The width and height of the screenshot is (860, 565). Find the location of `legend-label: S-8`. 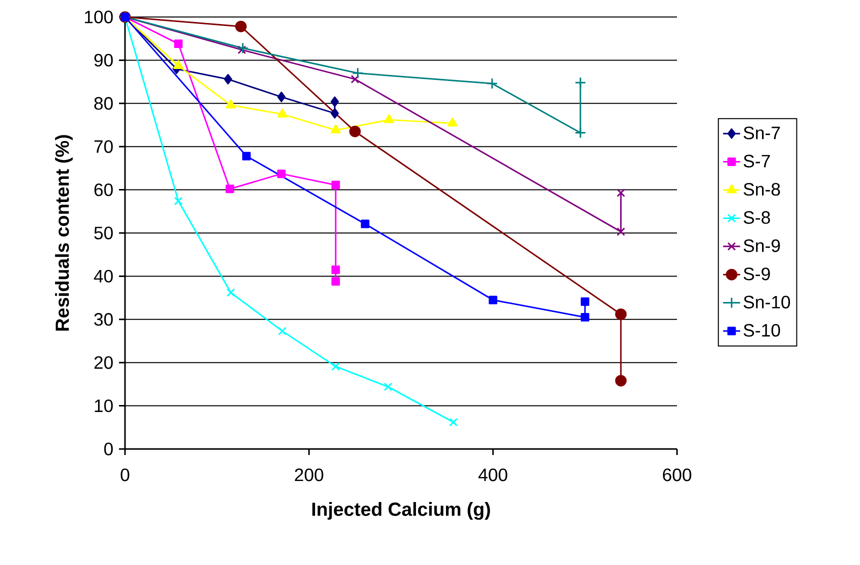

legend-label: S-8 is located at coordinates (757, 217).